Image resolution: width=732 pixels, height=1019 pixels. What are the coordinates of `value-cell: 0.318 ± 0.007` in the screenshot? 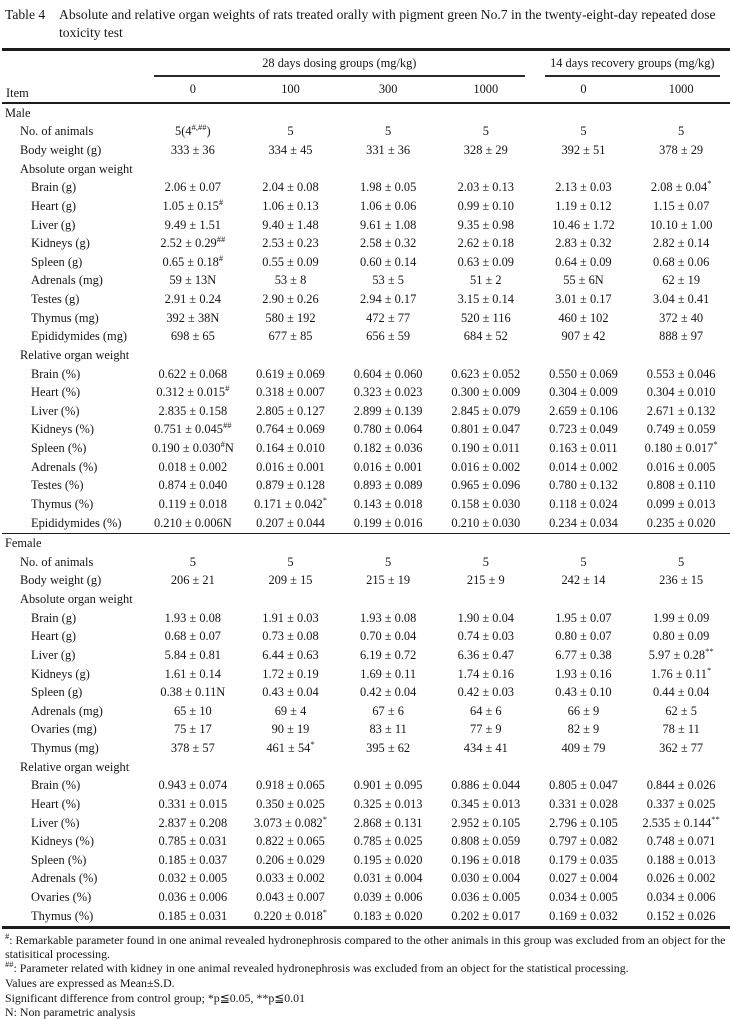 It's located at (290, 392).